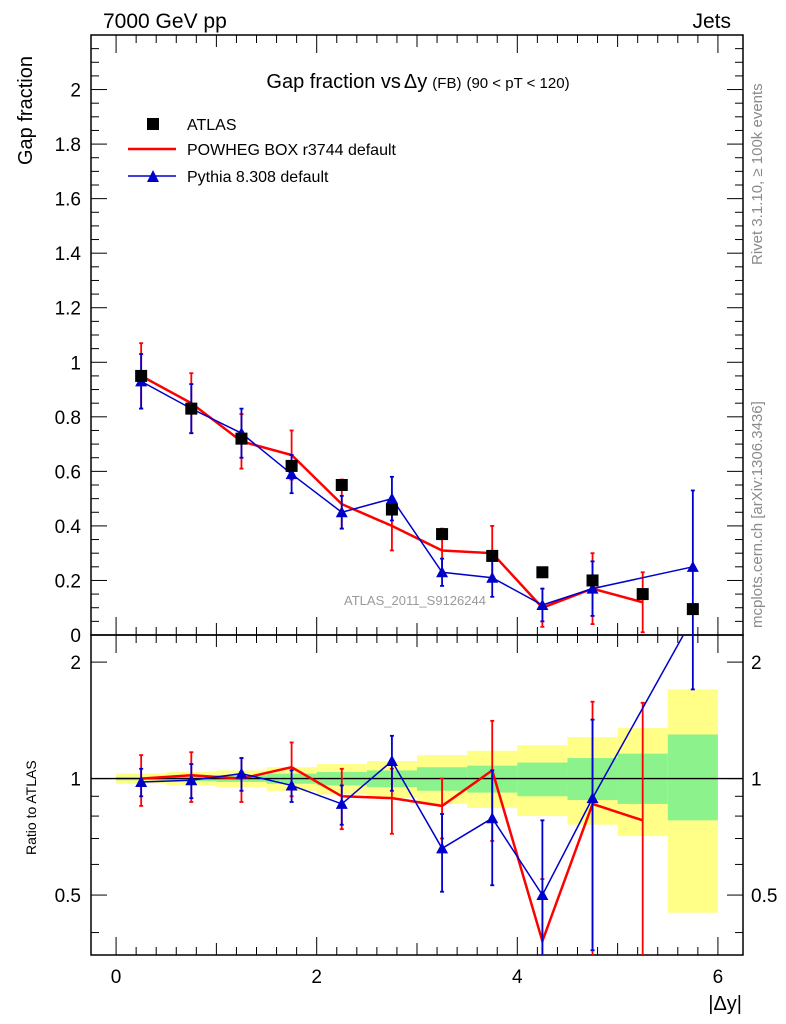 The width and height of the screenshot is (786, 1024). What do you see at coordinates (153, 176) in the screenshot?
I see `legend-pythia-marker` at bounding box center [153, 176].